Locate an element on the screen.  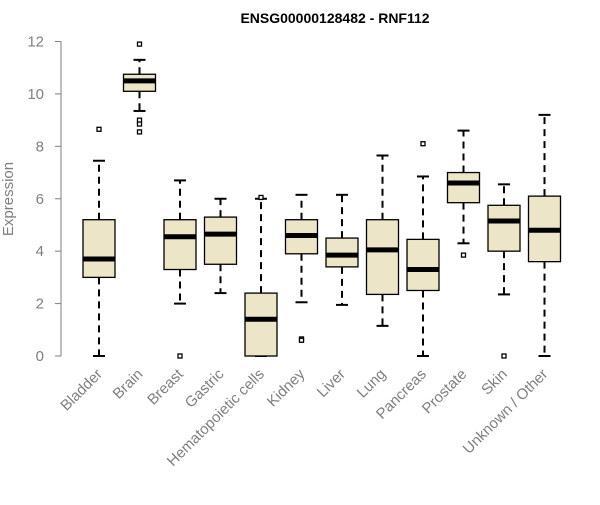
y-axis-label: Expression is located at coordinates (8, 199).